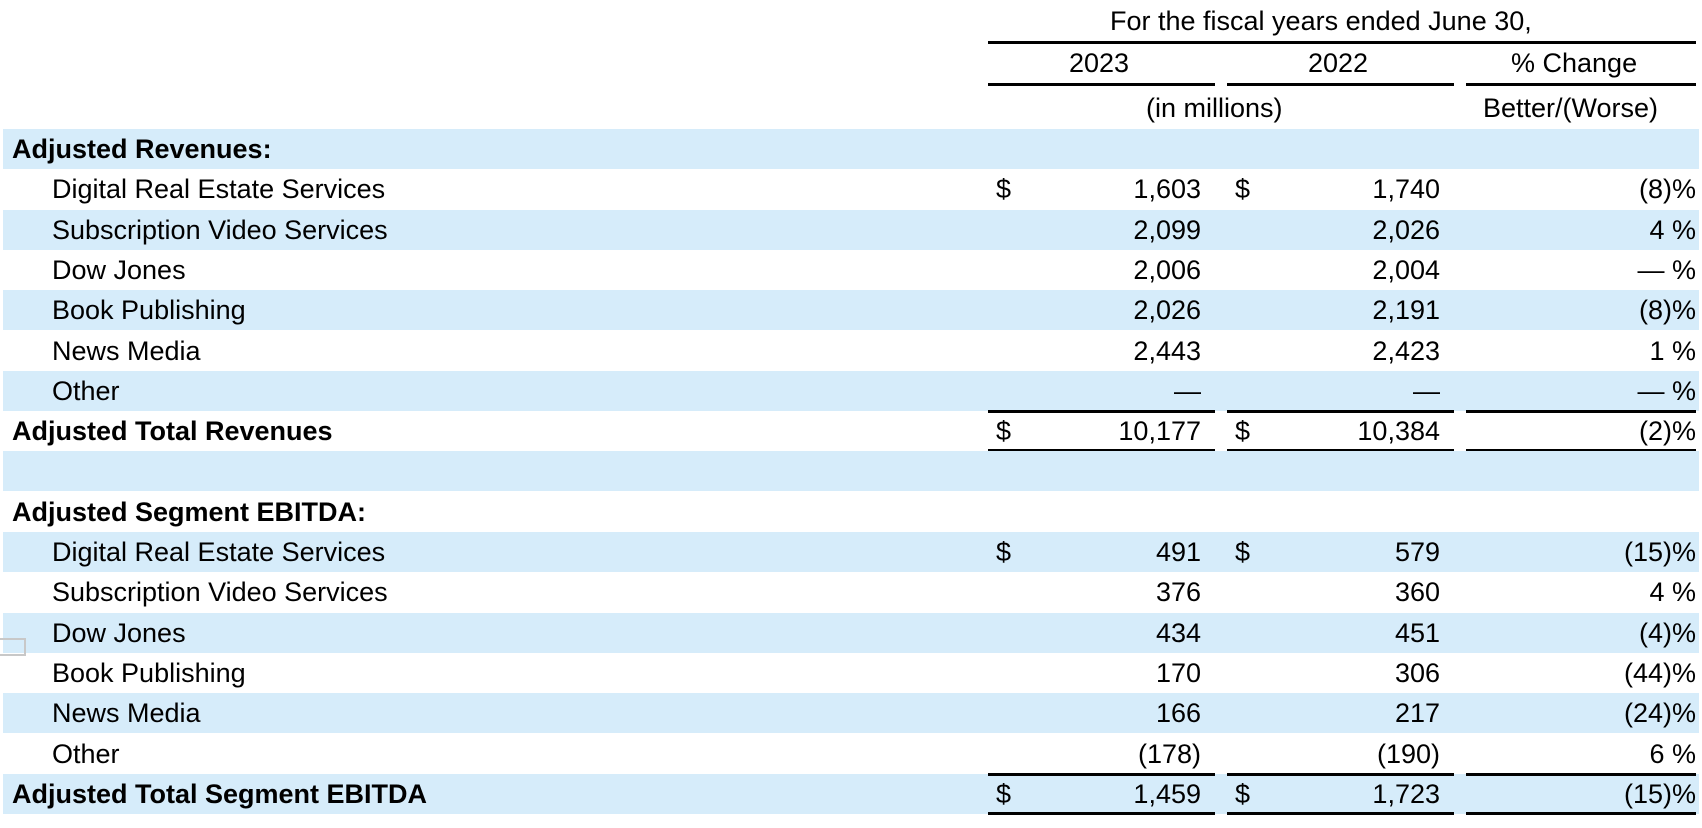  I want to click on percent-change: (24)%, so click(1659, 713).